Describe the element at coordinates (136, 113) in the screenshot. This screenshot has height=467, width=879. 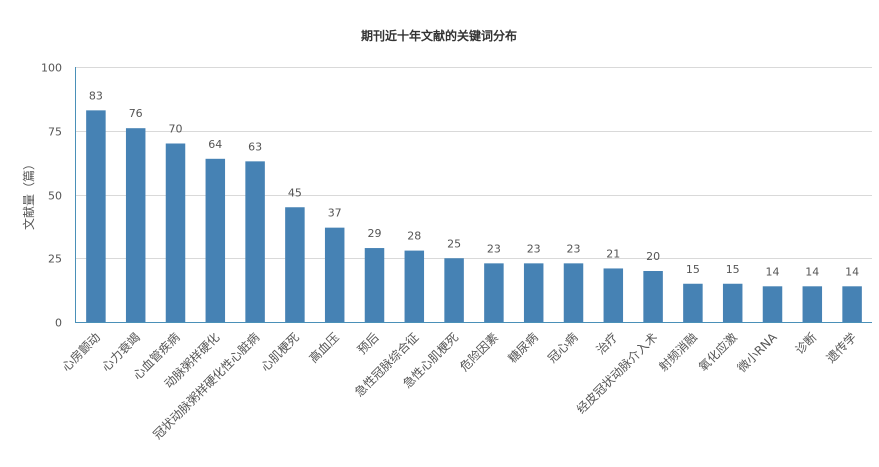
I see `data-label: 76` at that location.